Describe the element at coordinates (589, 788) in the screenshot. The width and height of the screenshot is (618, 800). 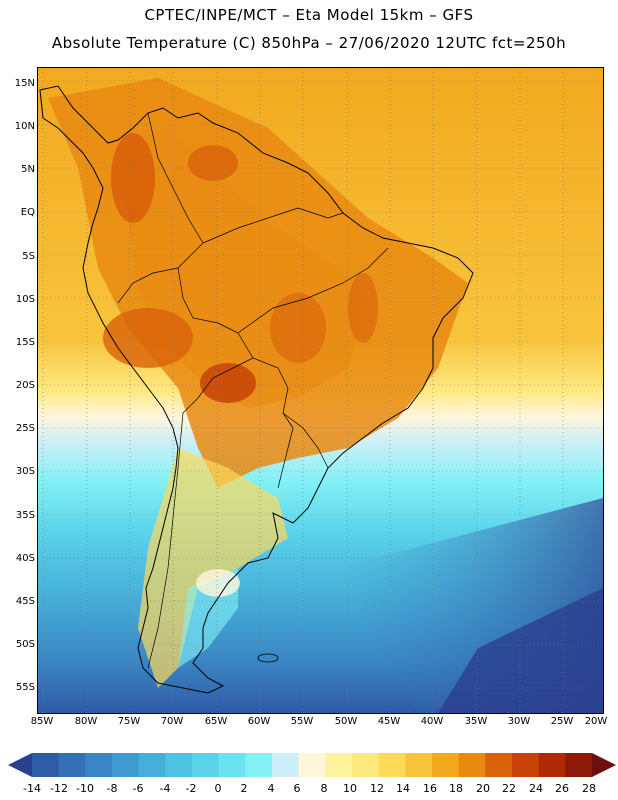
I see `colorbar-label: 28` at that location.